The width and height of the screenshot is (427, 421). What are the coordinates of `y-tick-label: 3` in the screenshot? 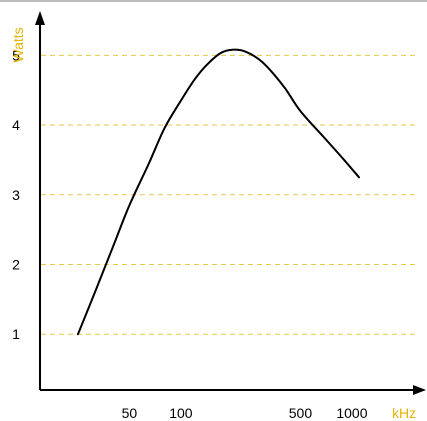 It's located at (16, 195).